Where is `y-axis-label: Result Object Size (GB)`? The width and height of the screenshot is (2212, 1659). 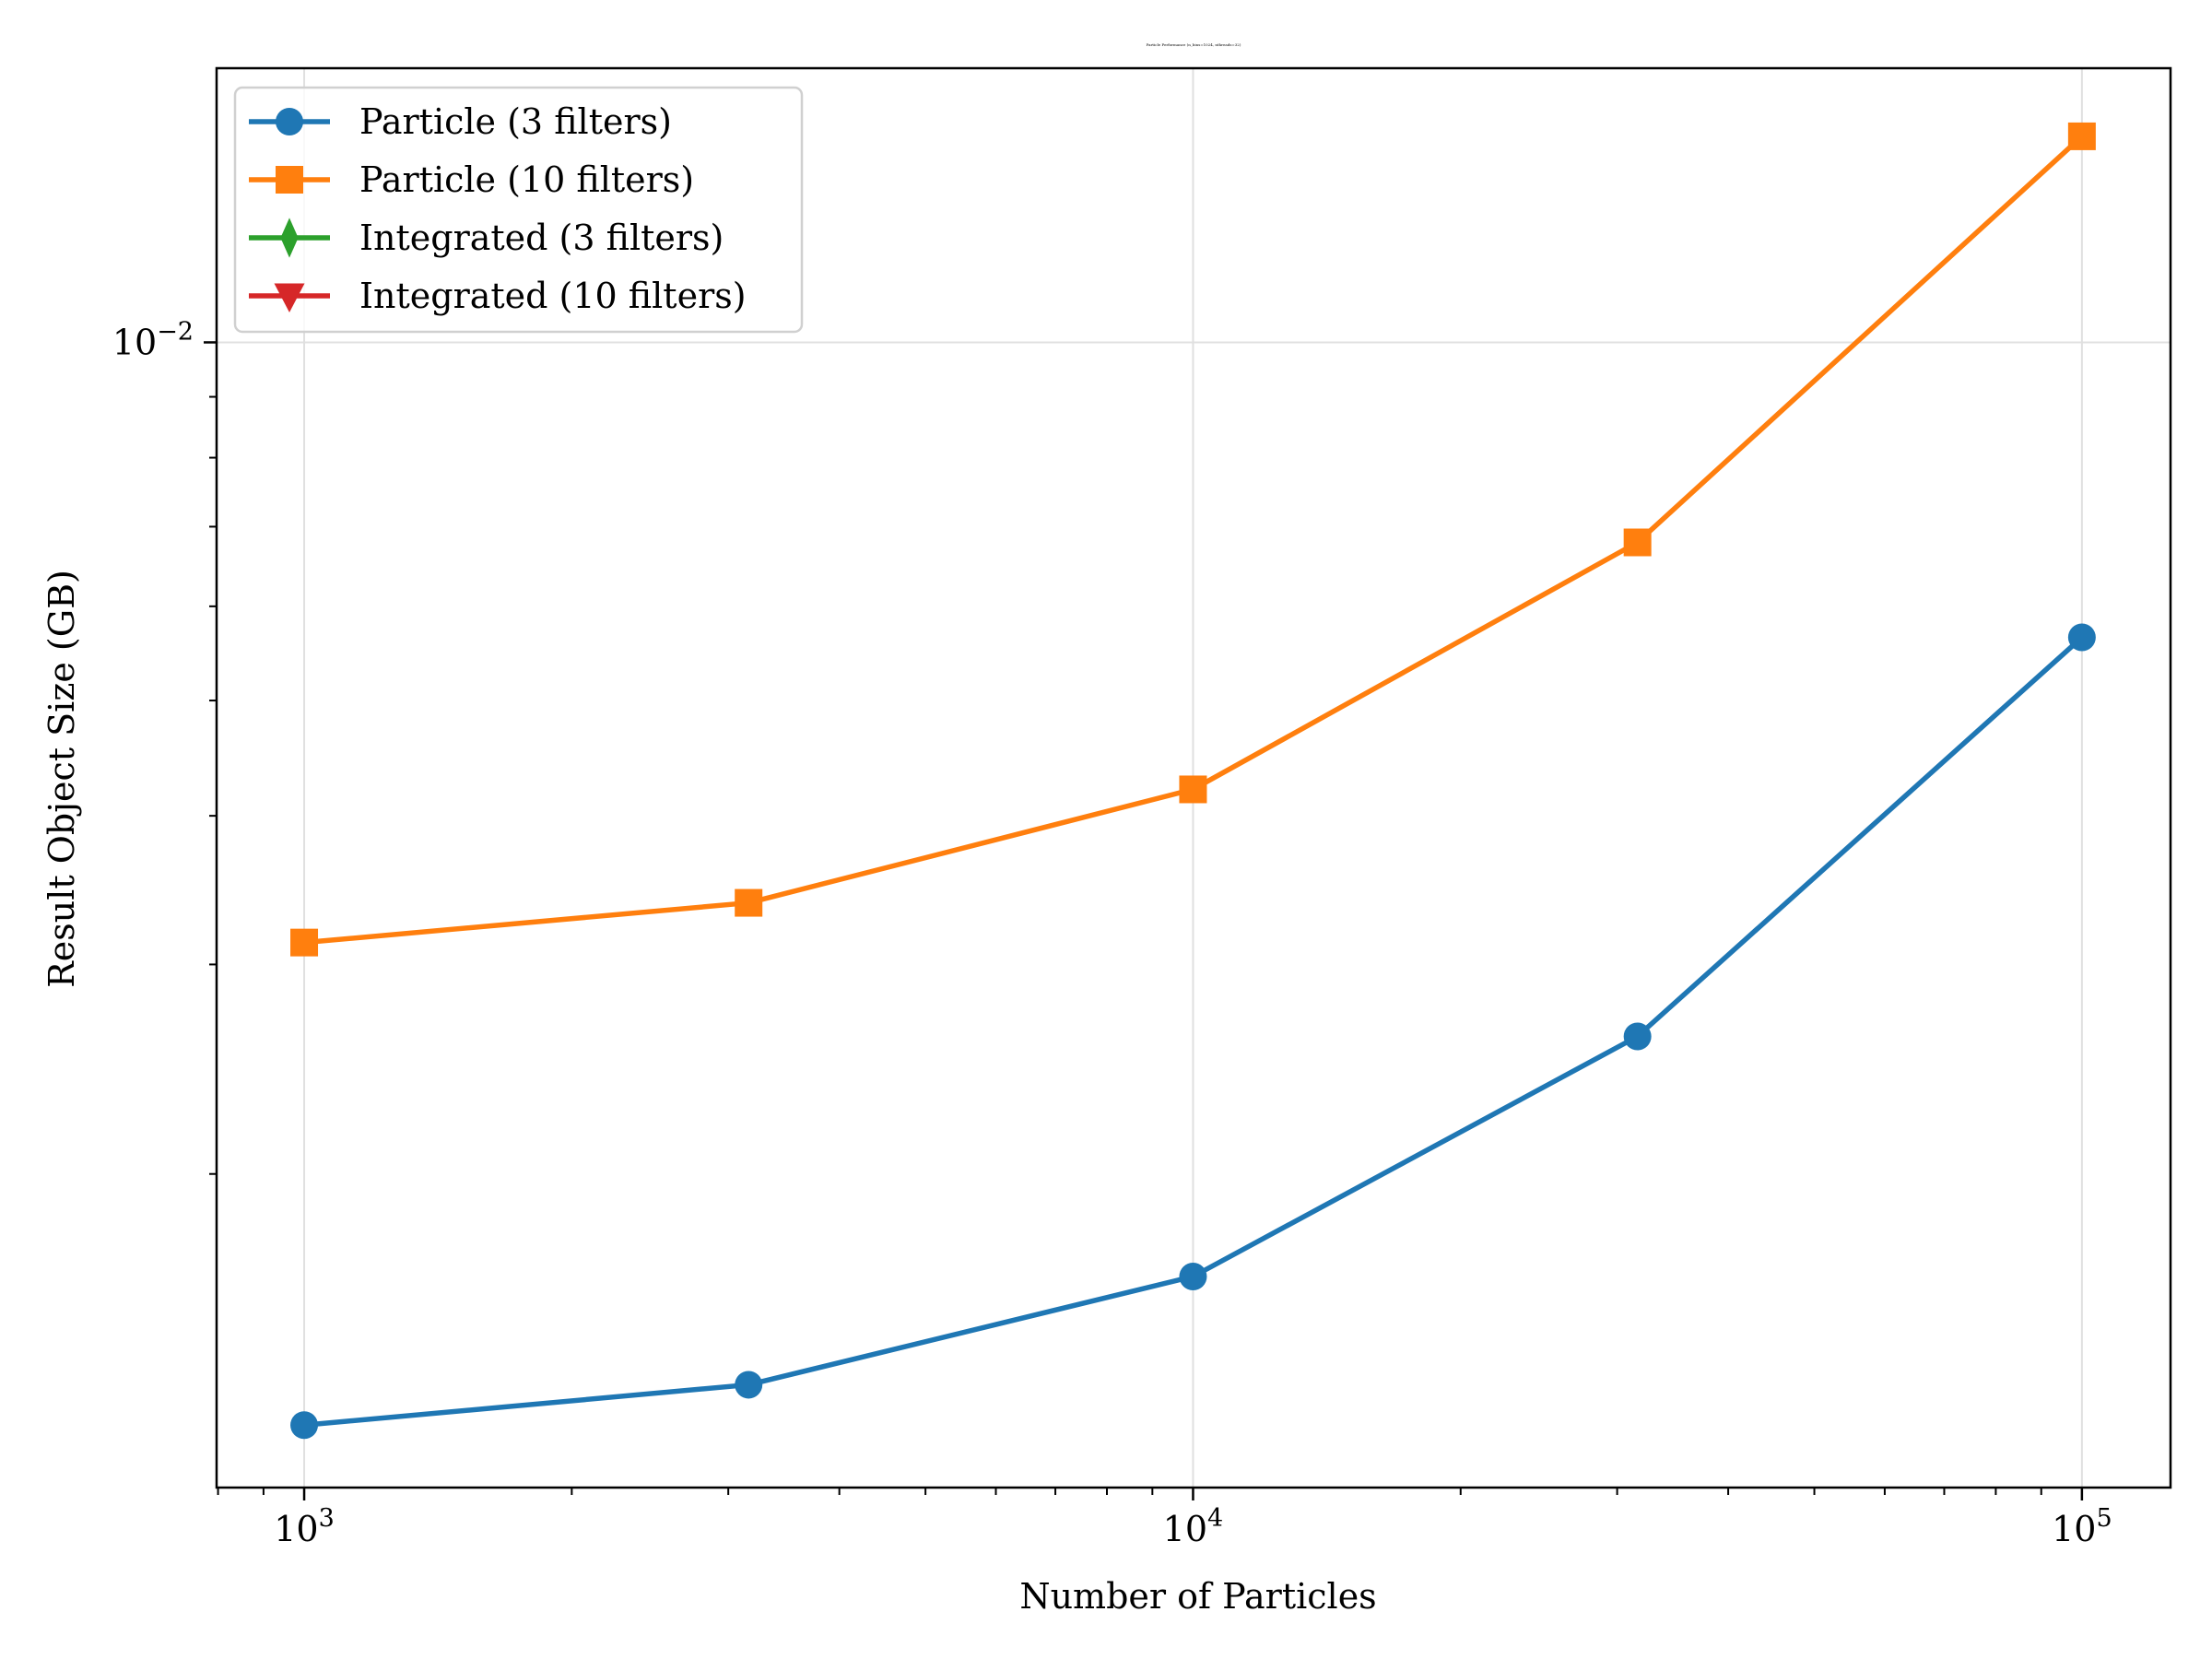
y-axis-label: Result Object Size (GB) is located at coordinates (61, 779).